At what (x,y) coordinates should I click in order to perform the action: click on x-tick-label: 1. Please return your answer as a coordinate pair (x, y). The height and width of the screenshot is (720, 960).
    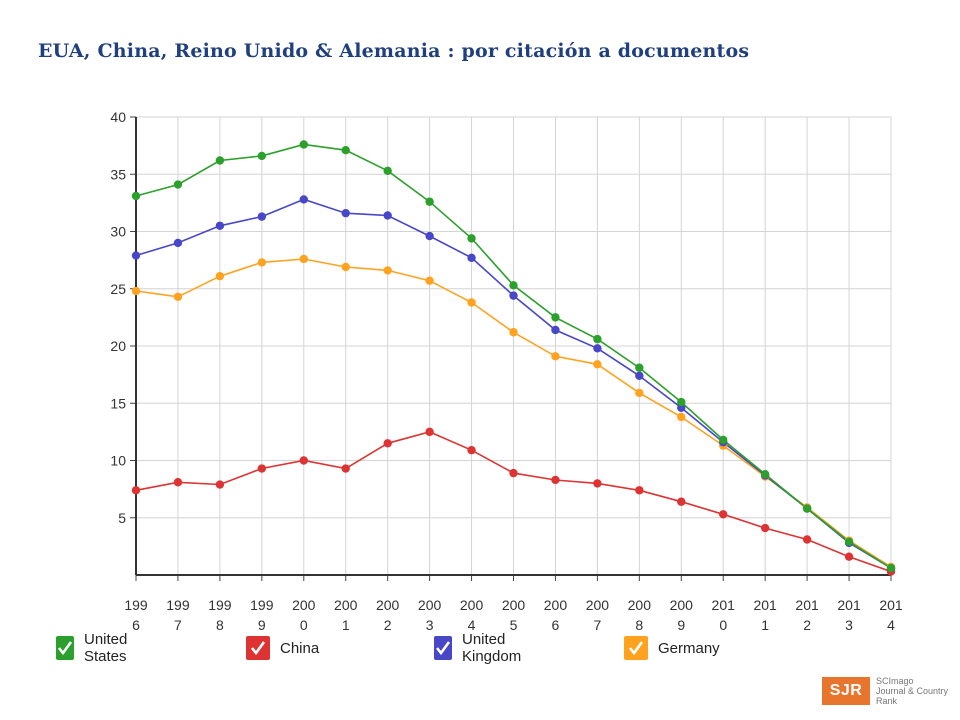
    Looking at the image, I should click on (346, 625).